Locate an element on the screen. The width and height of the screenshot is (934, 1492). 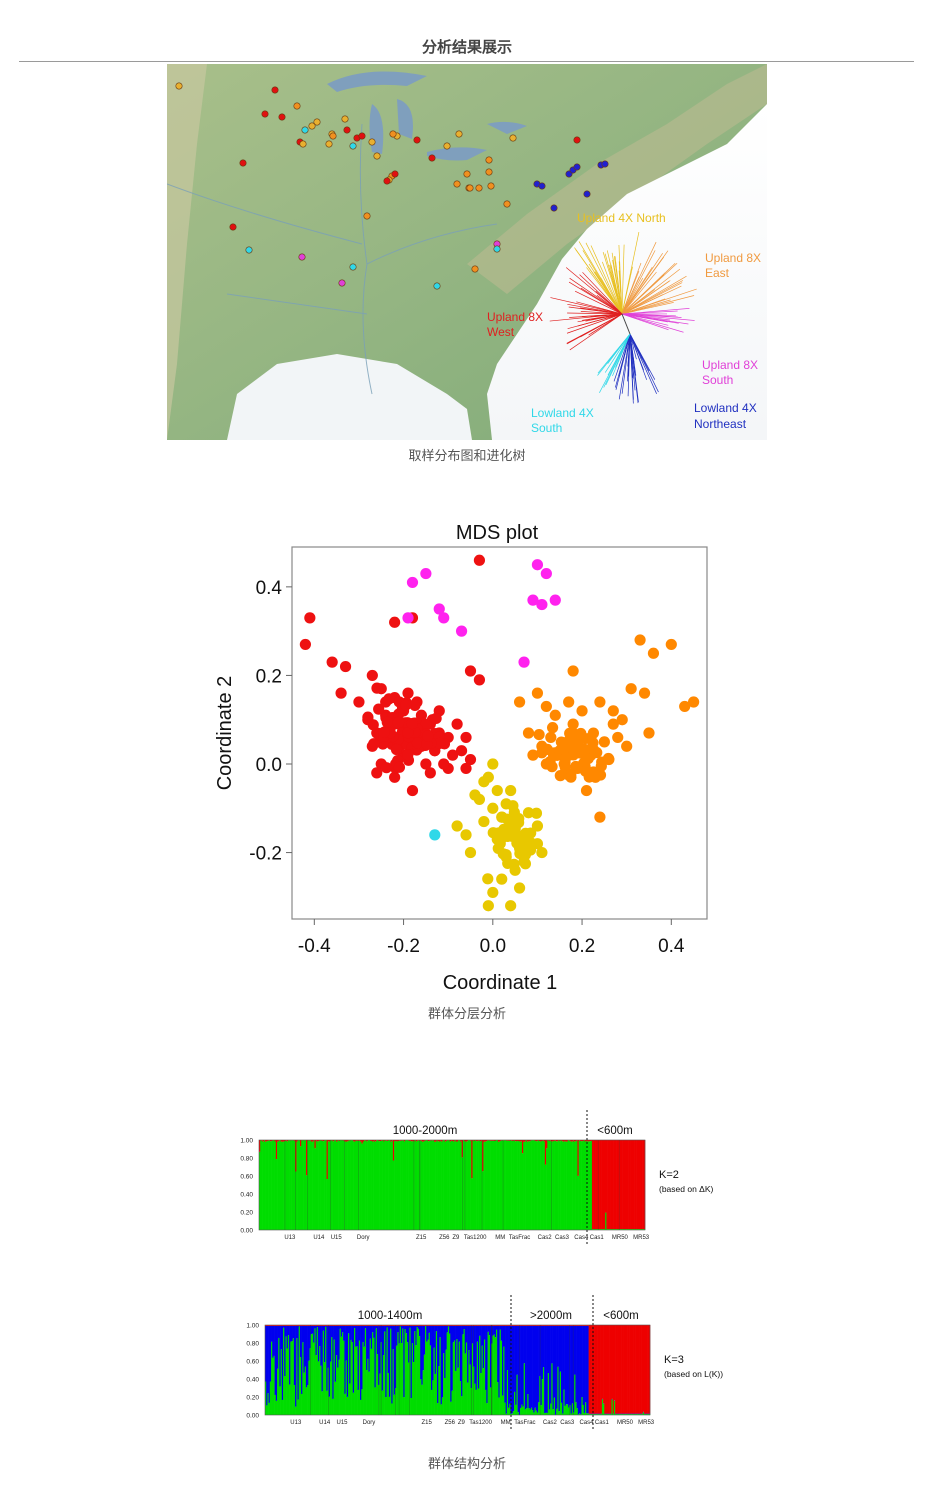
structure-category-label: Z56 is located at coordinates (450, 1423).